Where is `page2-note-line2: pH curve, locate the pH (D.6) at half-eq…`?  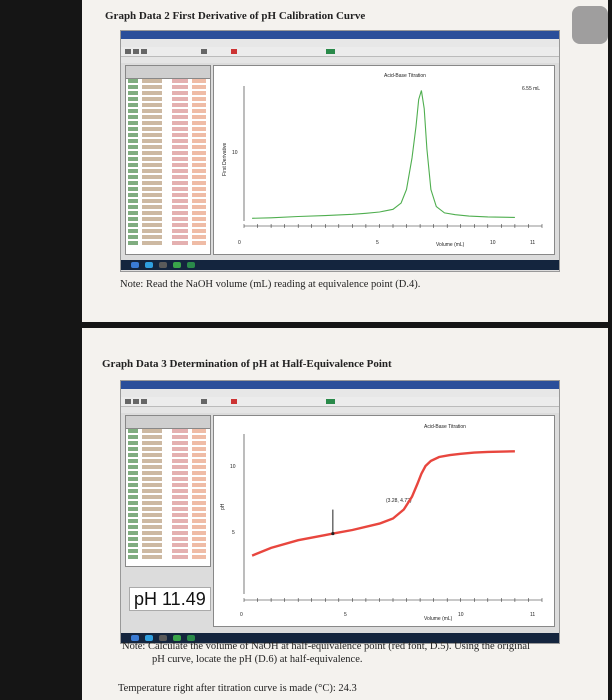
page2-note-line2: pH curve, locate the pH (D.6) at half-eq… is located at coordinates (257, 659).